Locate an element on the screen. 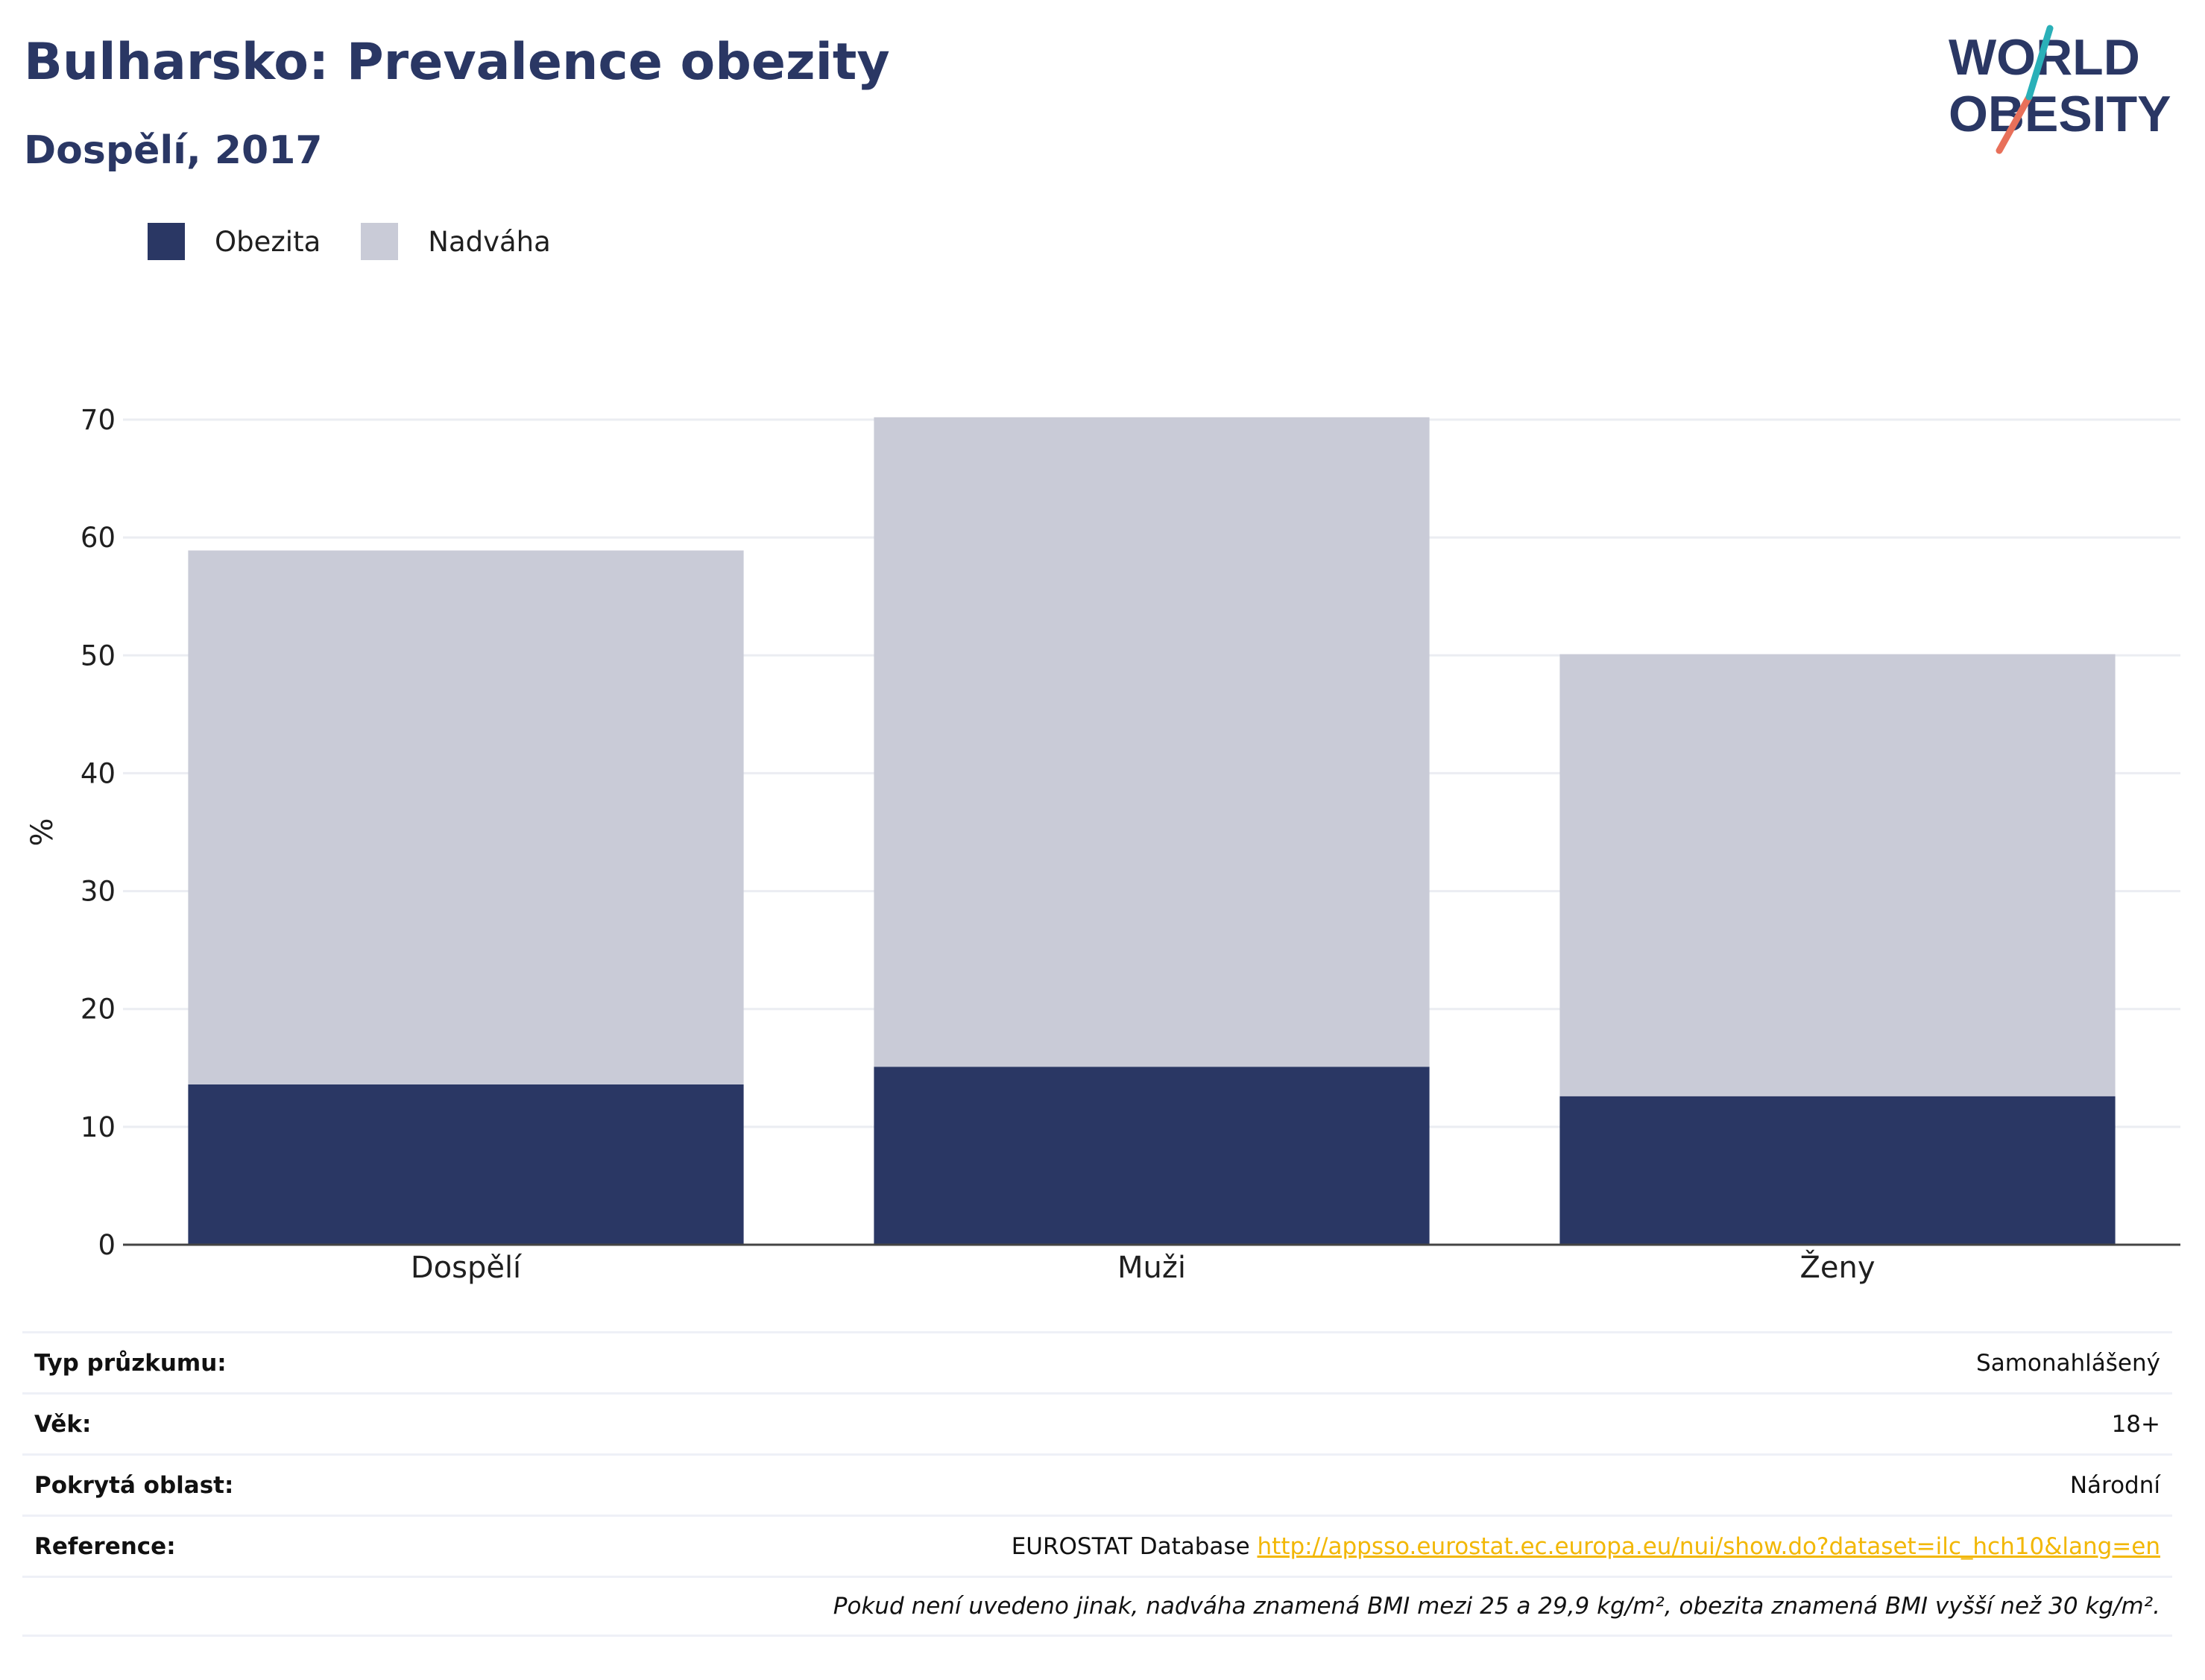 The image size is (2205, 1680). page-title: Bulharsko: Prevalence obezity is located at coordinates (457, 62).